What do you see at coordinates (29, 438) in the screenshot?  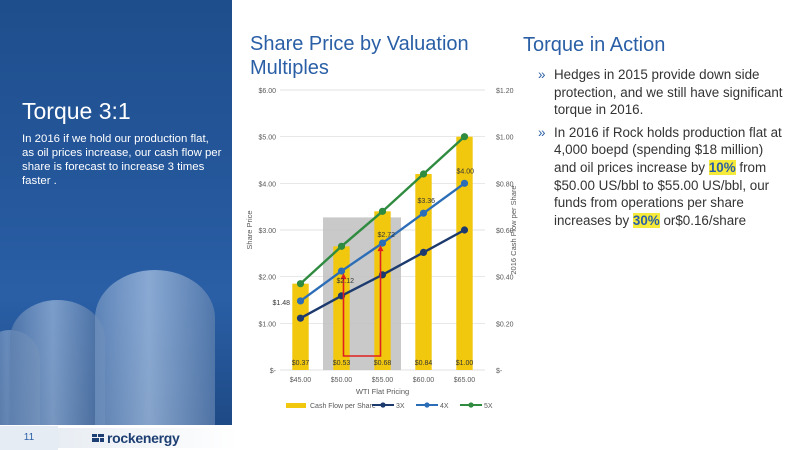 I see `page-number: 11` at bounding box center [29, 438].